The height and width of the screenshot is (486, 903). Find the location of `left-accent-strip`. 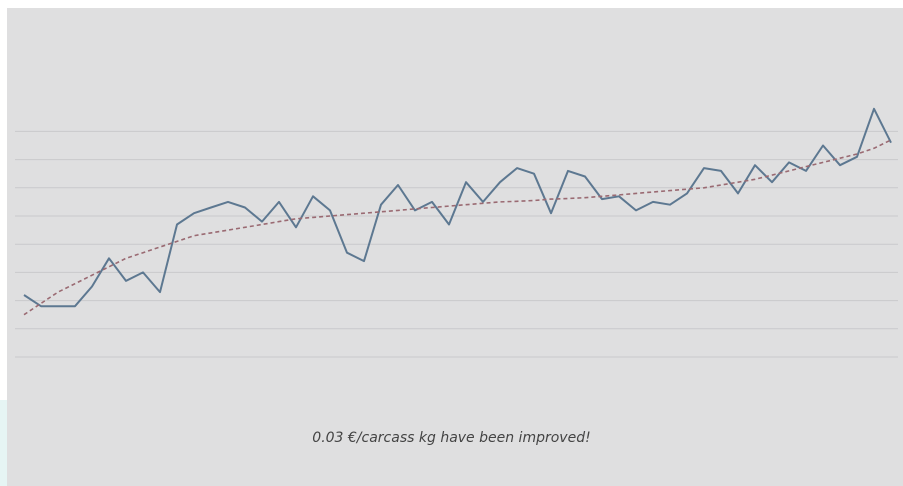

left-accent-strip is located at coordinates (4, 443).